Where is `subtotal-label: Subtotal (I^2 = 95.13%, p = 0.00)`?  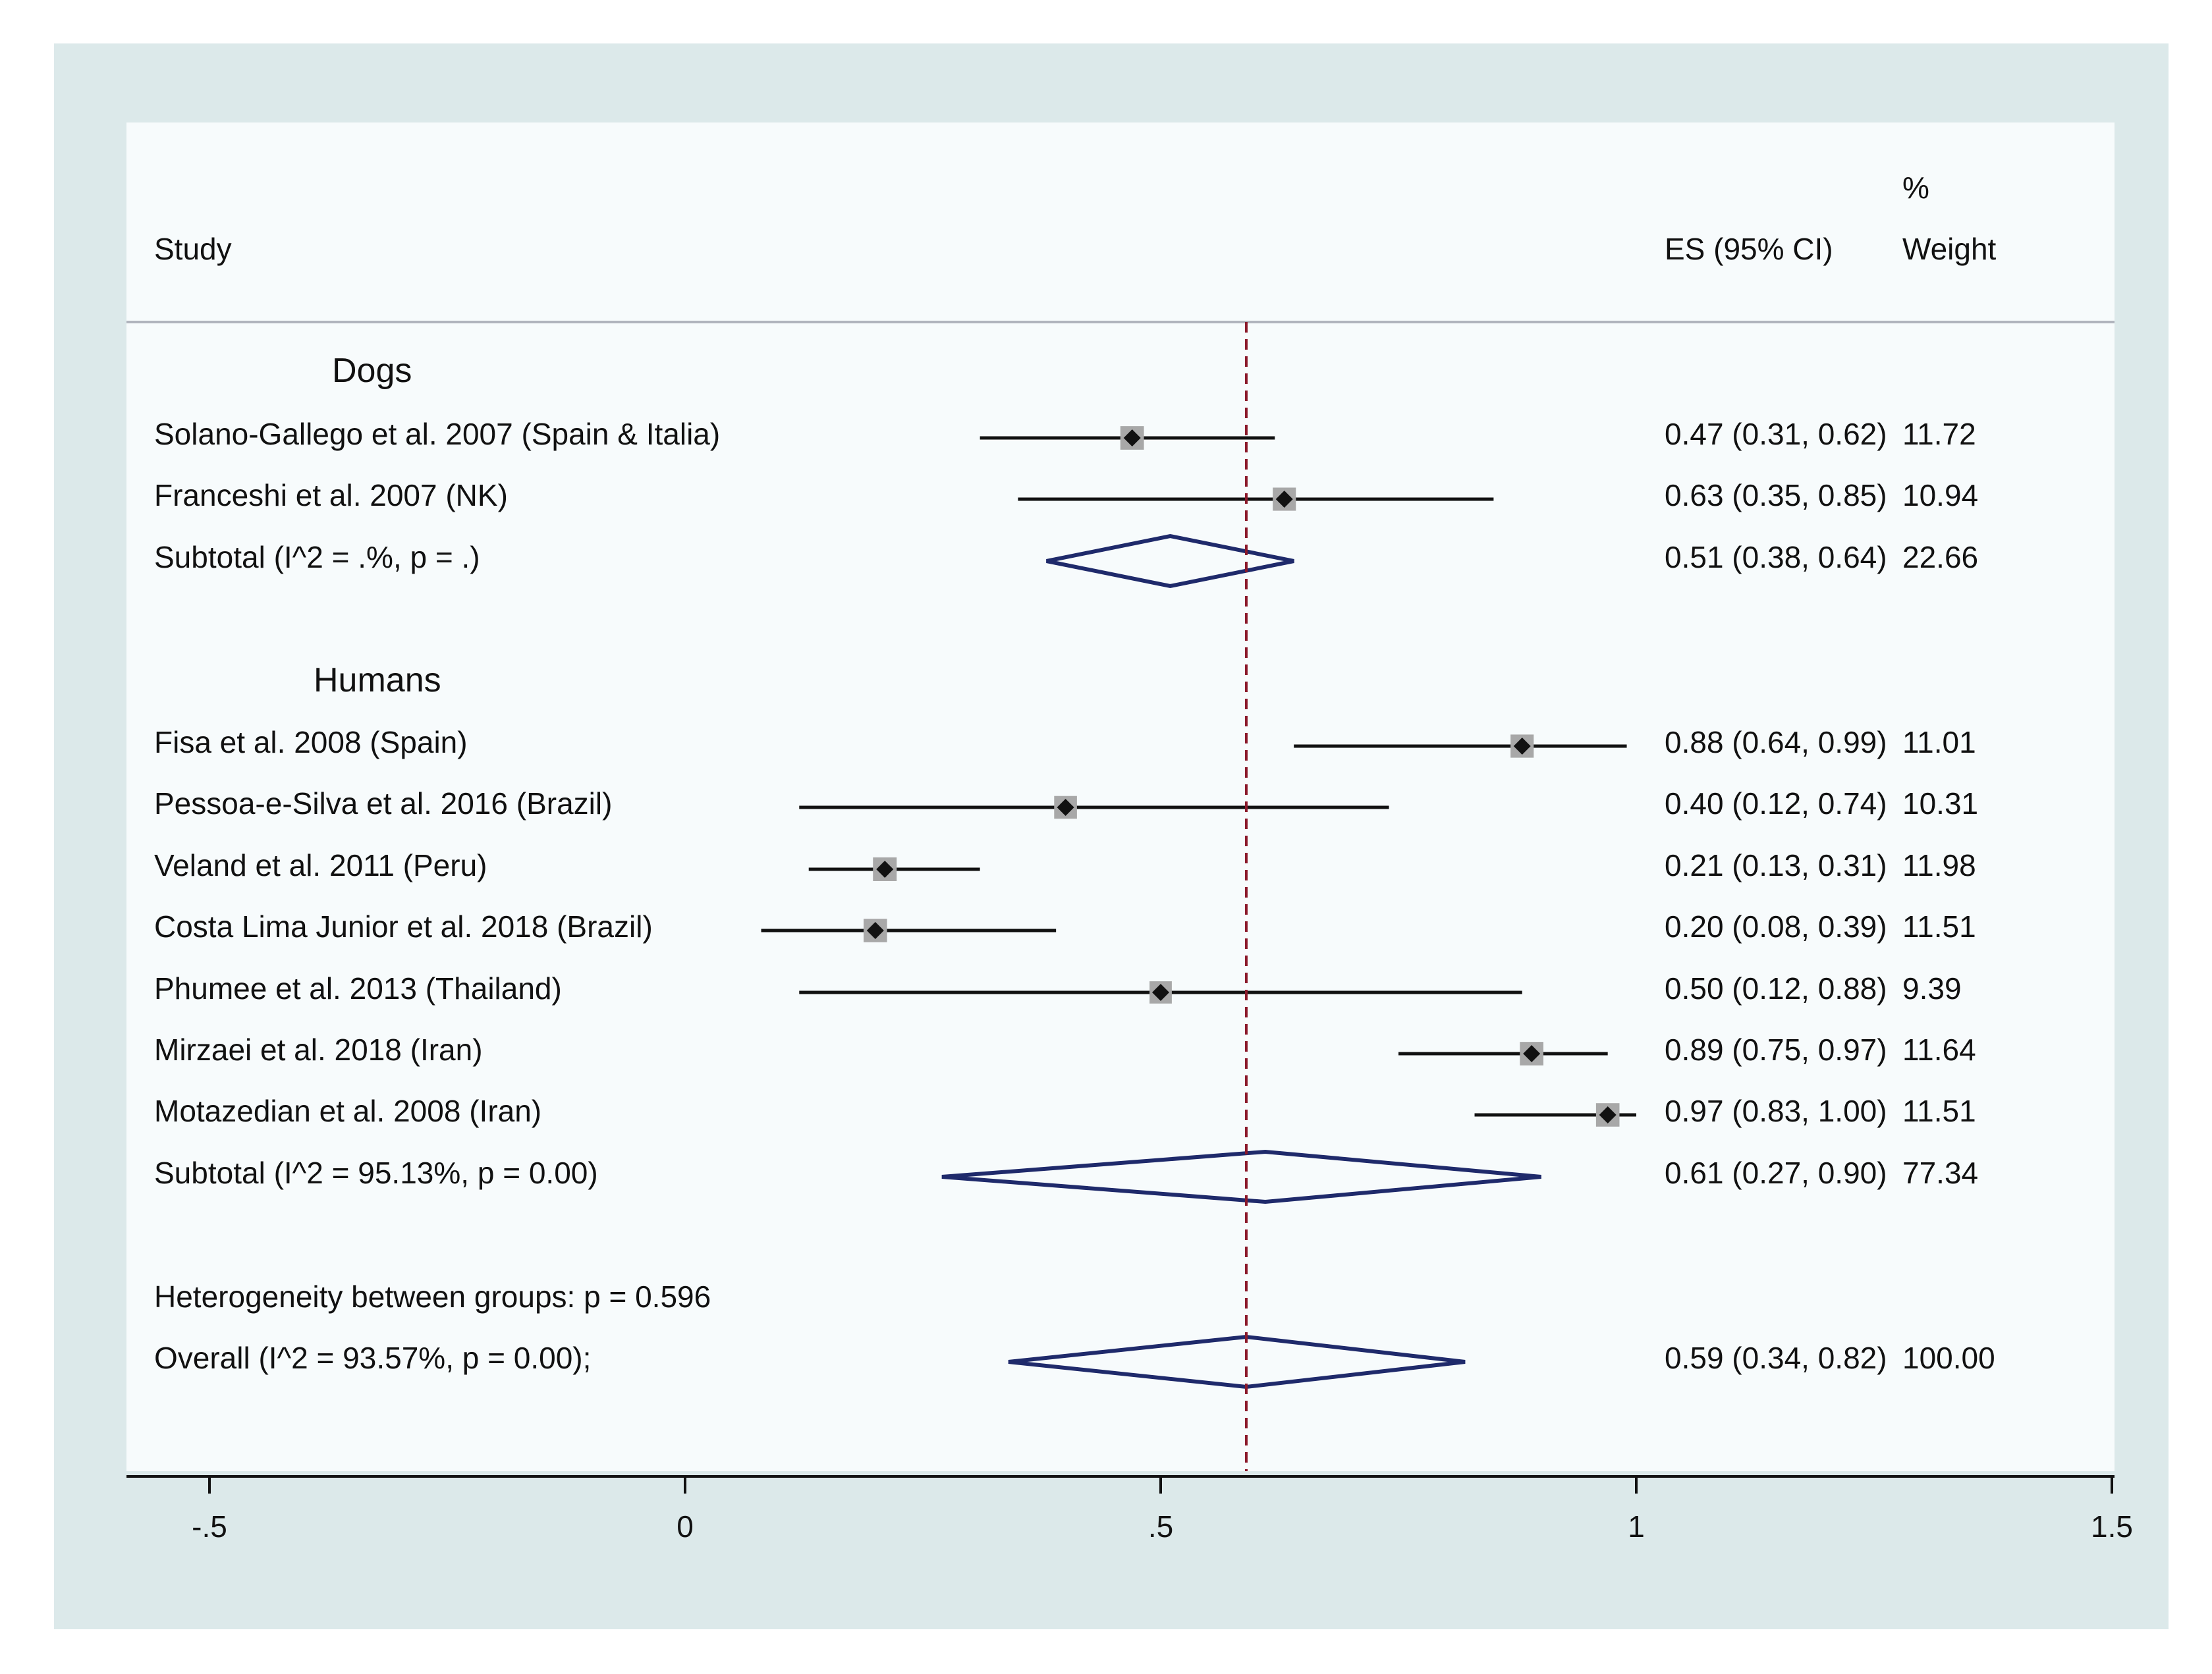
subtotal-label: Subtotal (I^2 = 95.13%, p = 0.00) is located at coordinates (376, 1173).